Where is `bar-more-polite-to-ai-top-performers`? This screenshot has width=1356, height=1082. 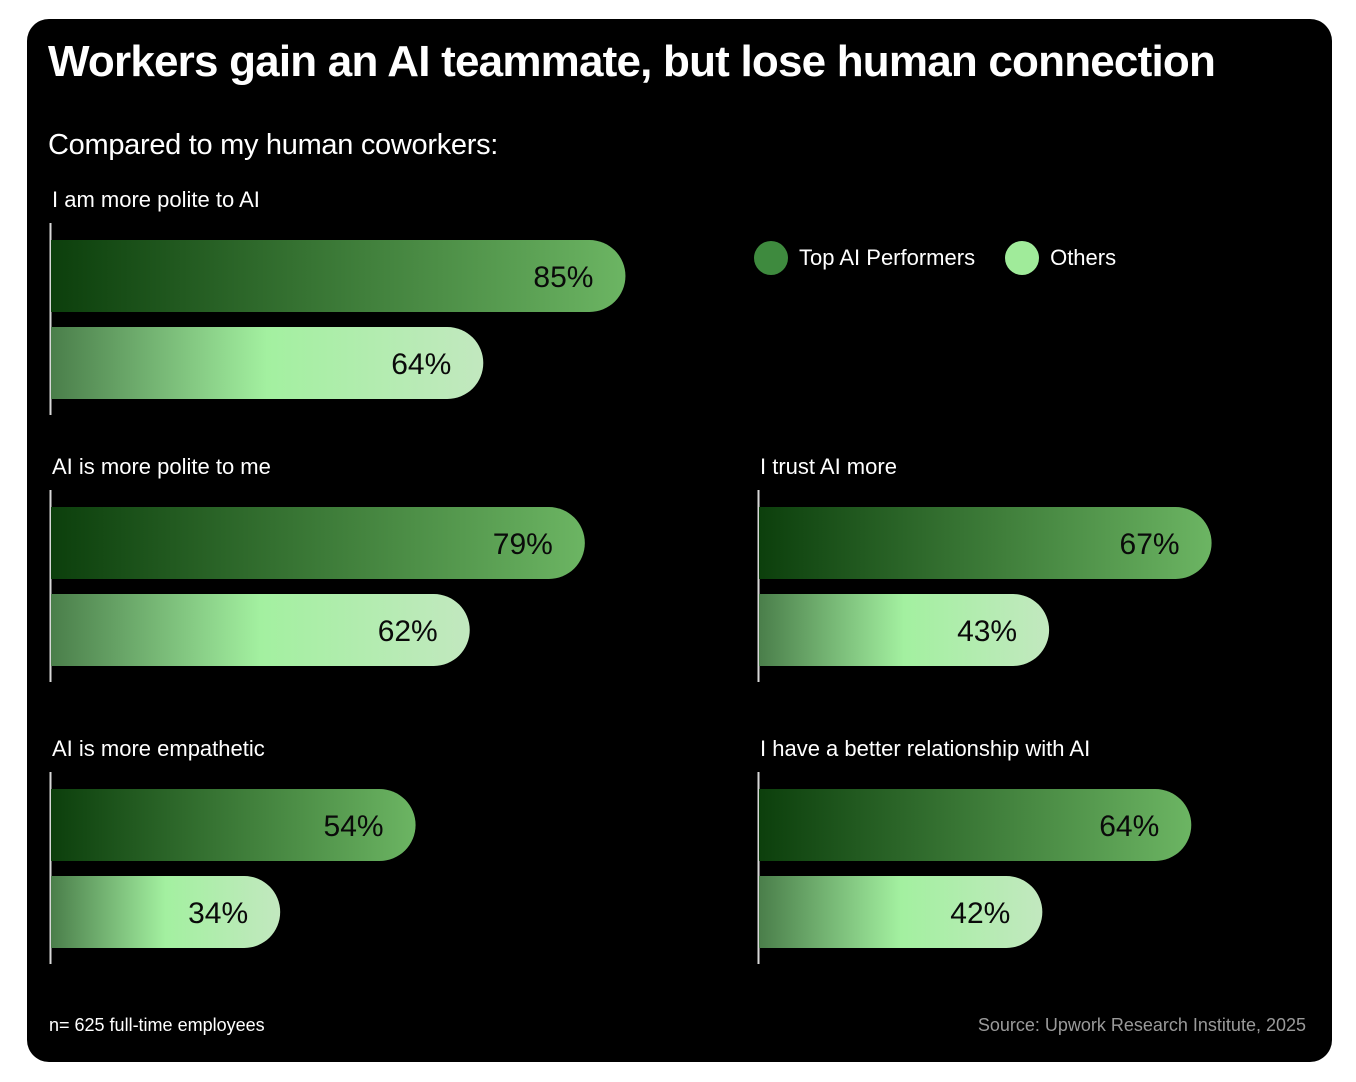
bar-more-polite-to-ai-top-performers is located at coordinates (338, 276).